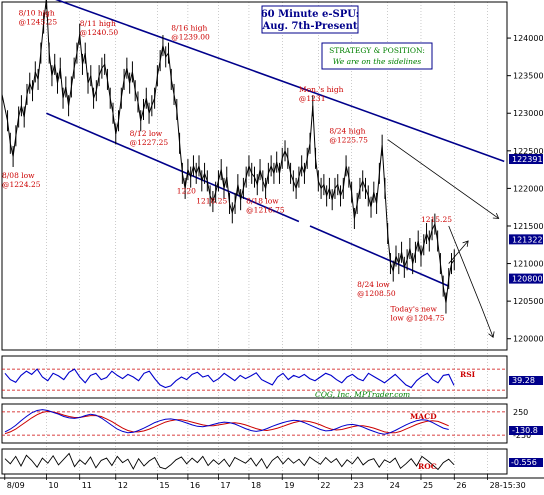 The width and height of the screenshot is (544, 495). Describe the element at coordinates (146, 133) in the screenshot. I see `annotation-label: 8/12 low` at that location.